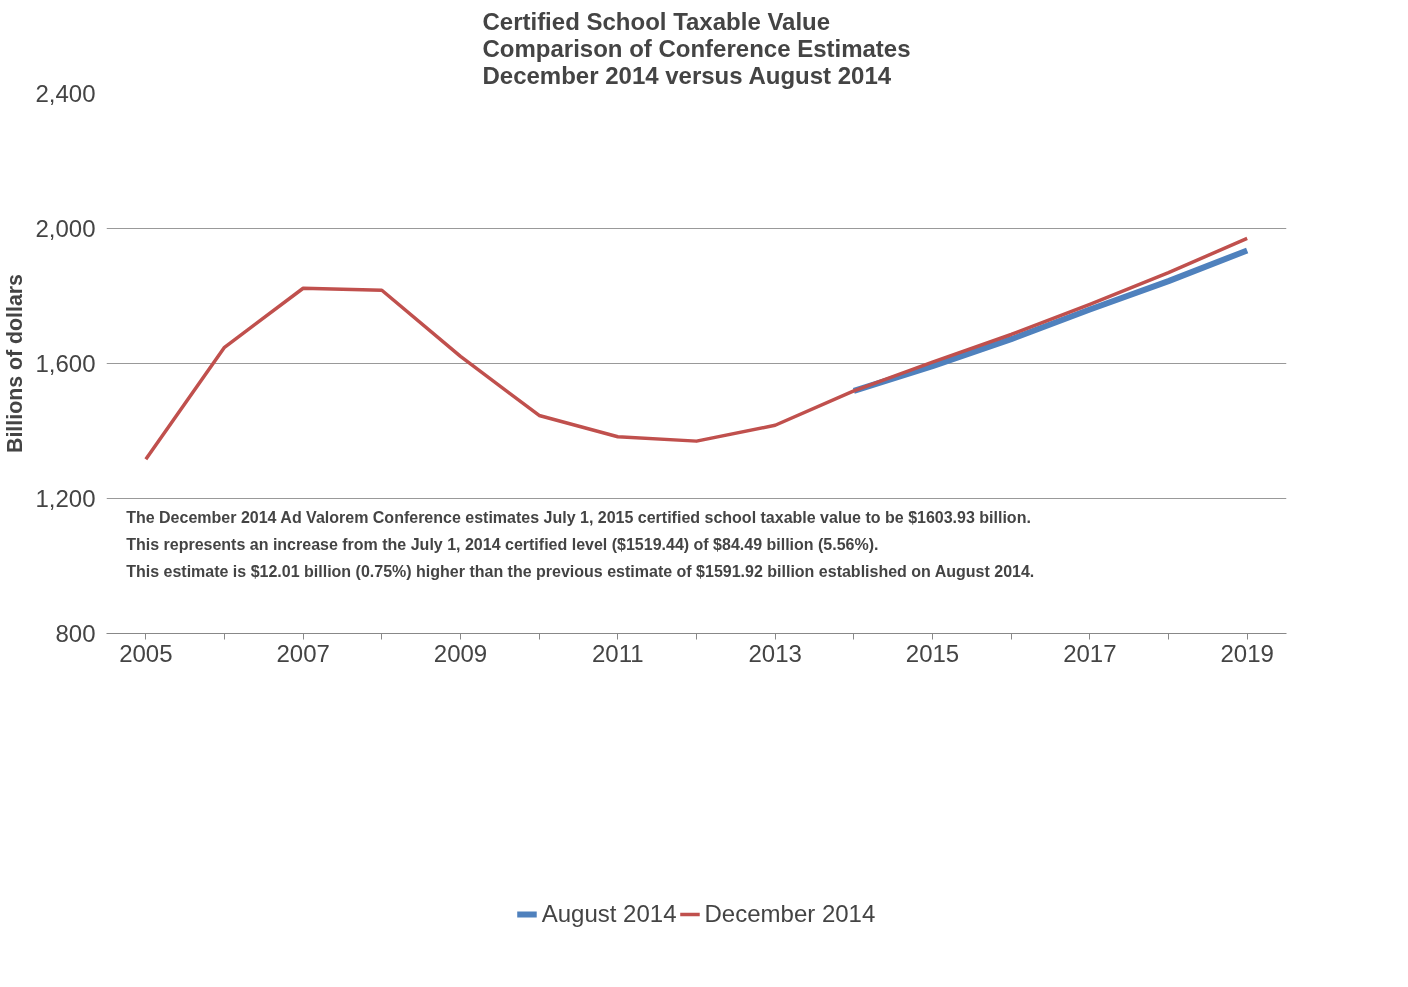  What do you see at coordinates (15, 363) in the screenshot?
I see `y-axis-title: Billions of dollars` at bounding box center [15, 363].